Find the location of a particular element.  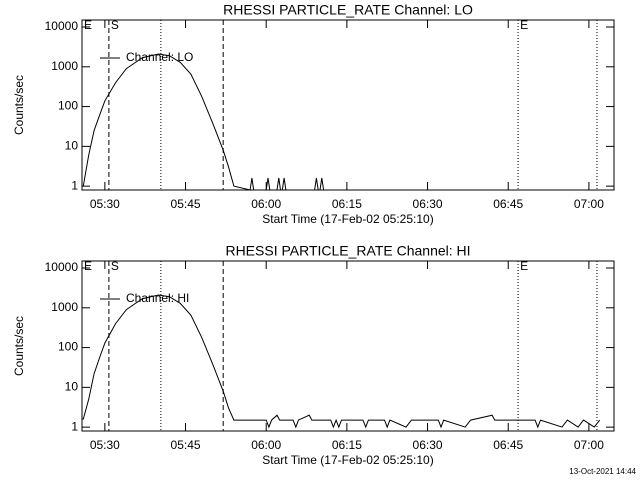

legend-label: Channel: HI is located at coordinates (157, 298).